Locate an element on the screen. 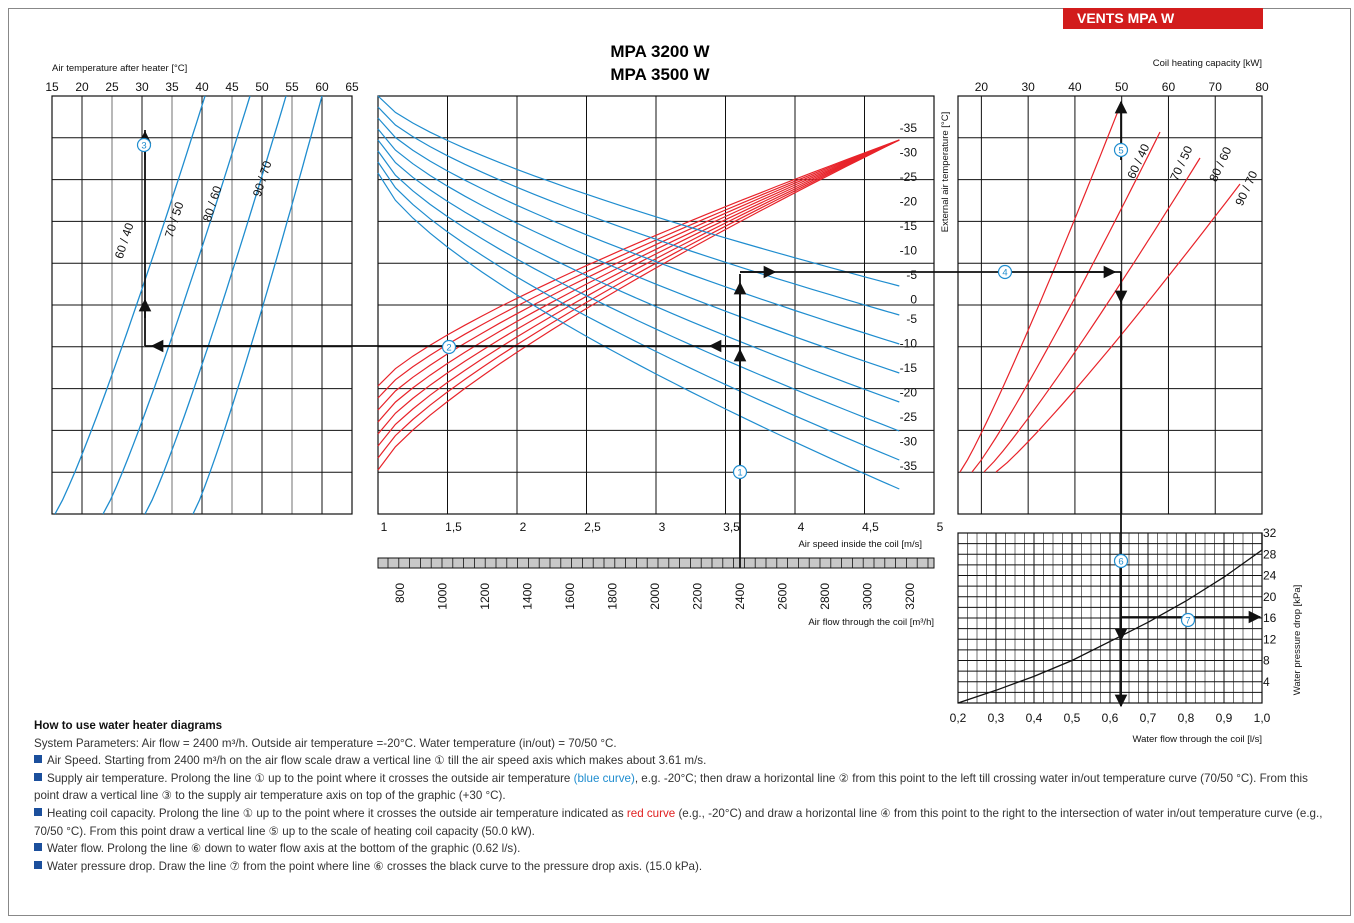  left-tick-label: 30 is located at coordinates (142, 87).